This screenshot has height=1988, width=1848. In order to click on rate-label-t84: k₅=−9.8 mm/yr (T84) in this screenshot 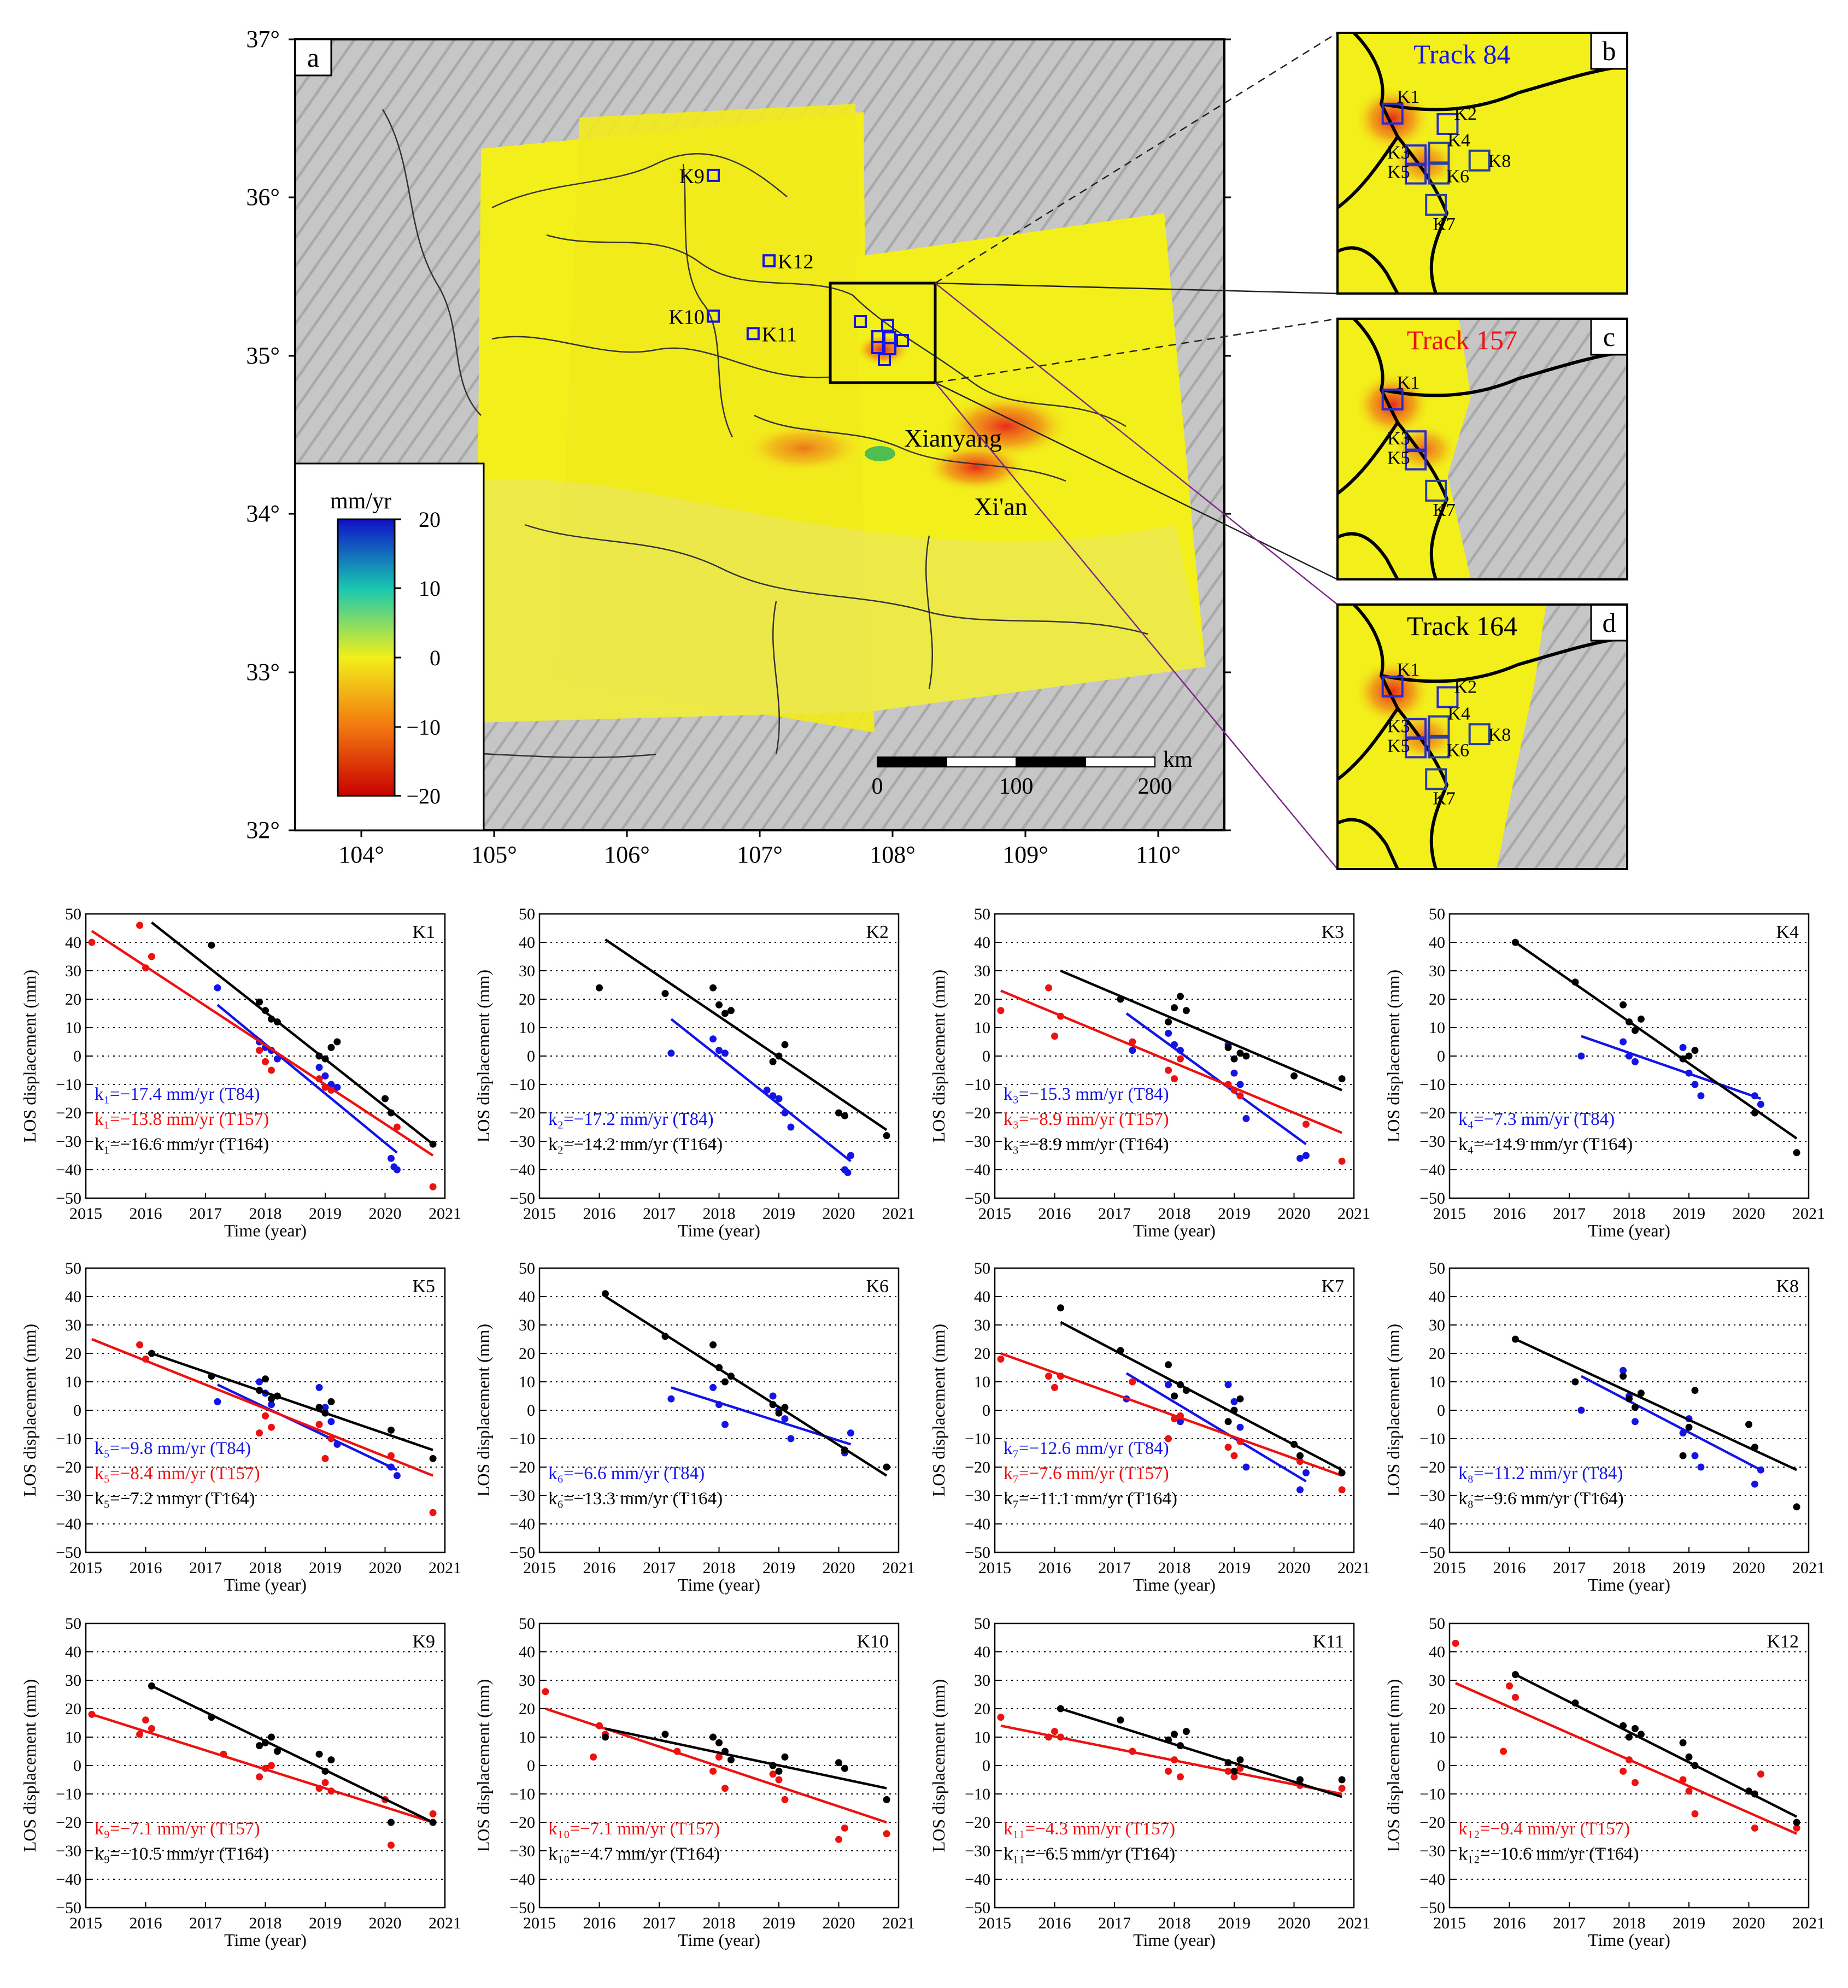, I will do `click(173, 1448)`.